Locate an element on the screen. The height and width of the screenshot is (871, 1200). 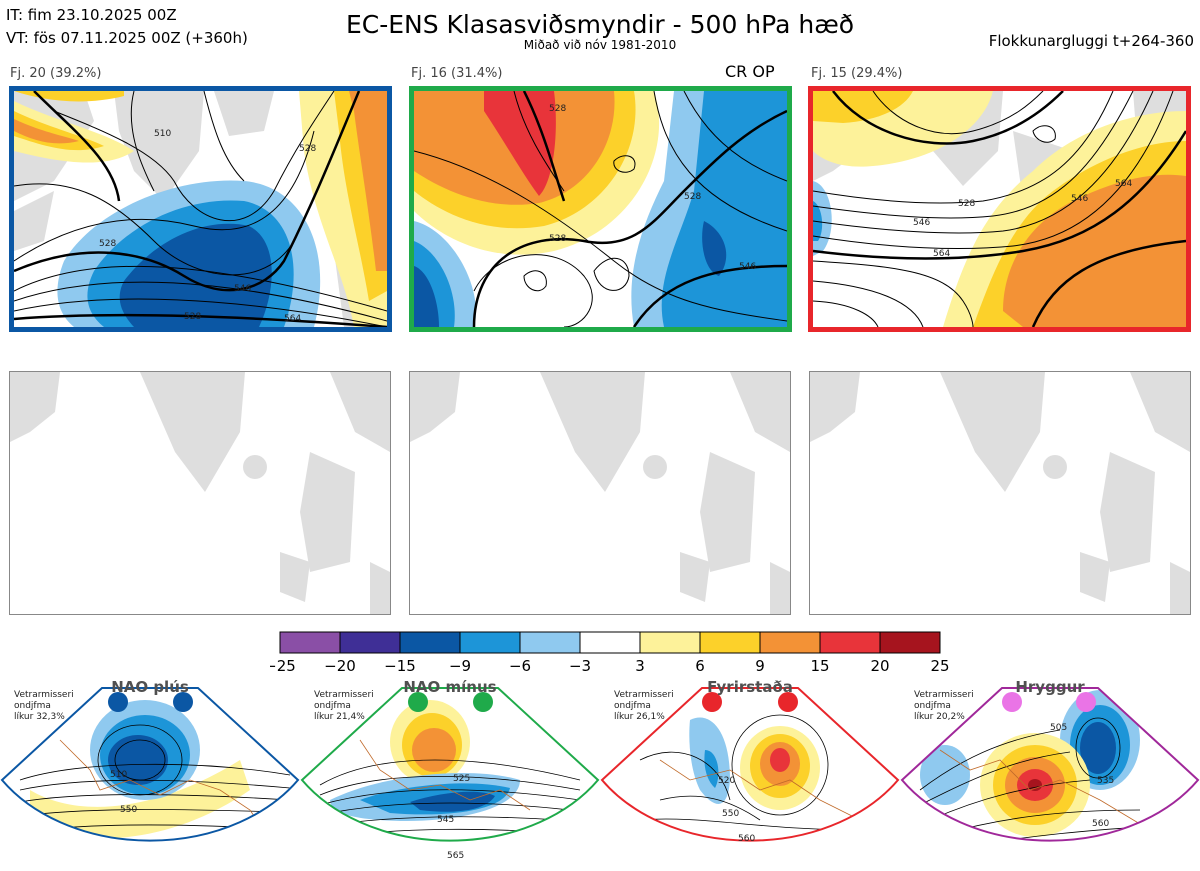
cluster-label-3: Fj. 15 (29.4%) is located at coordinates (857, 73).